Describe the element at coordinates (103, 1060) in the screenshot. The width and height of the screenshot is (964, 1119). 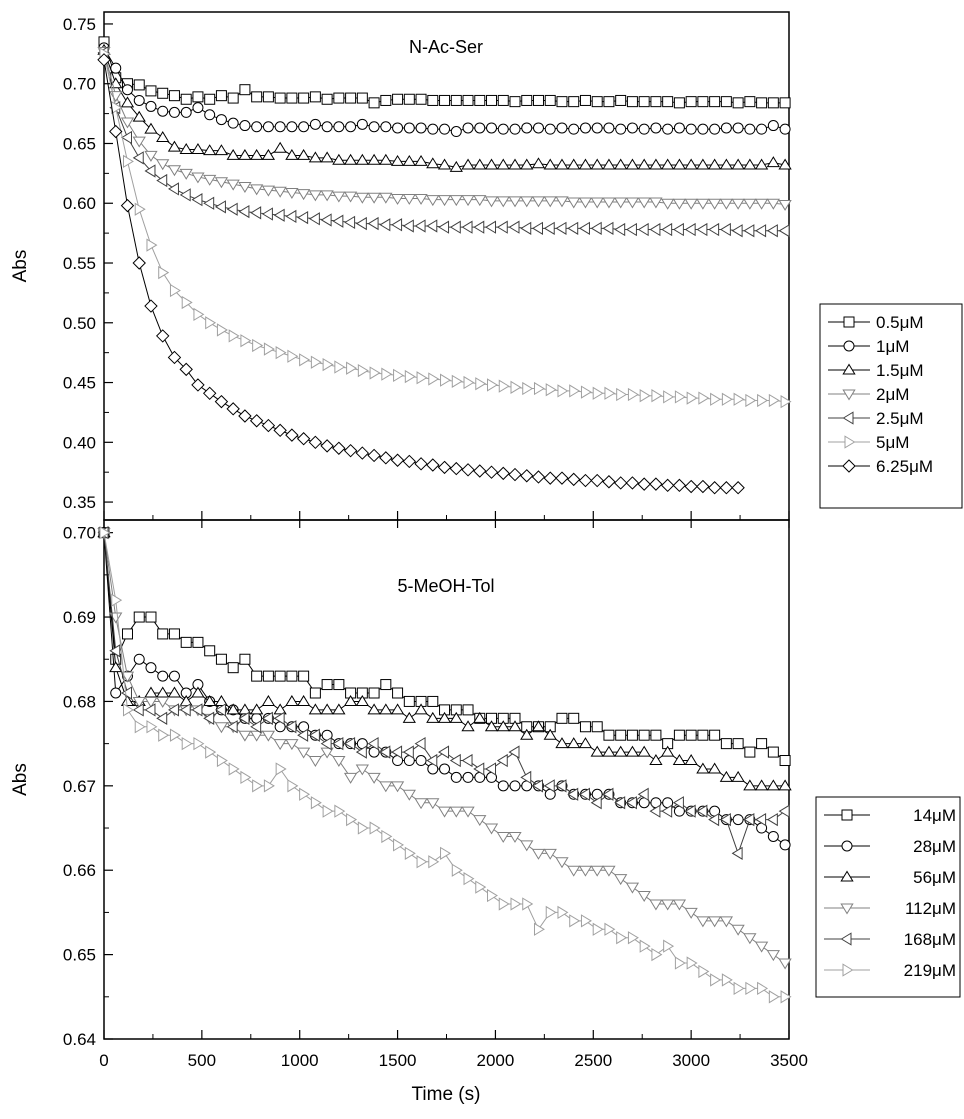
I see `x-tick-label: 0` at that location.